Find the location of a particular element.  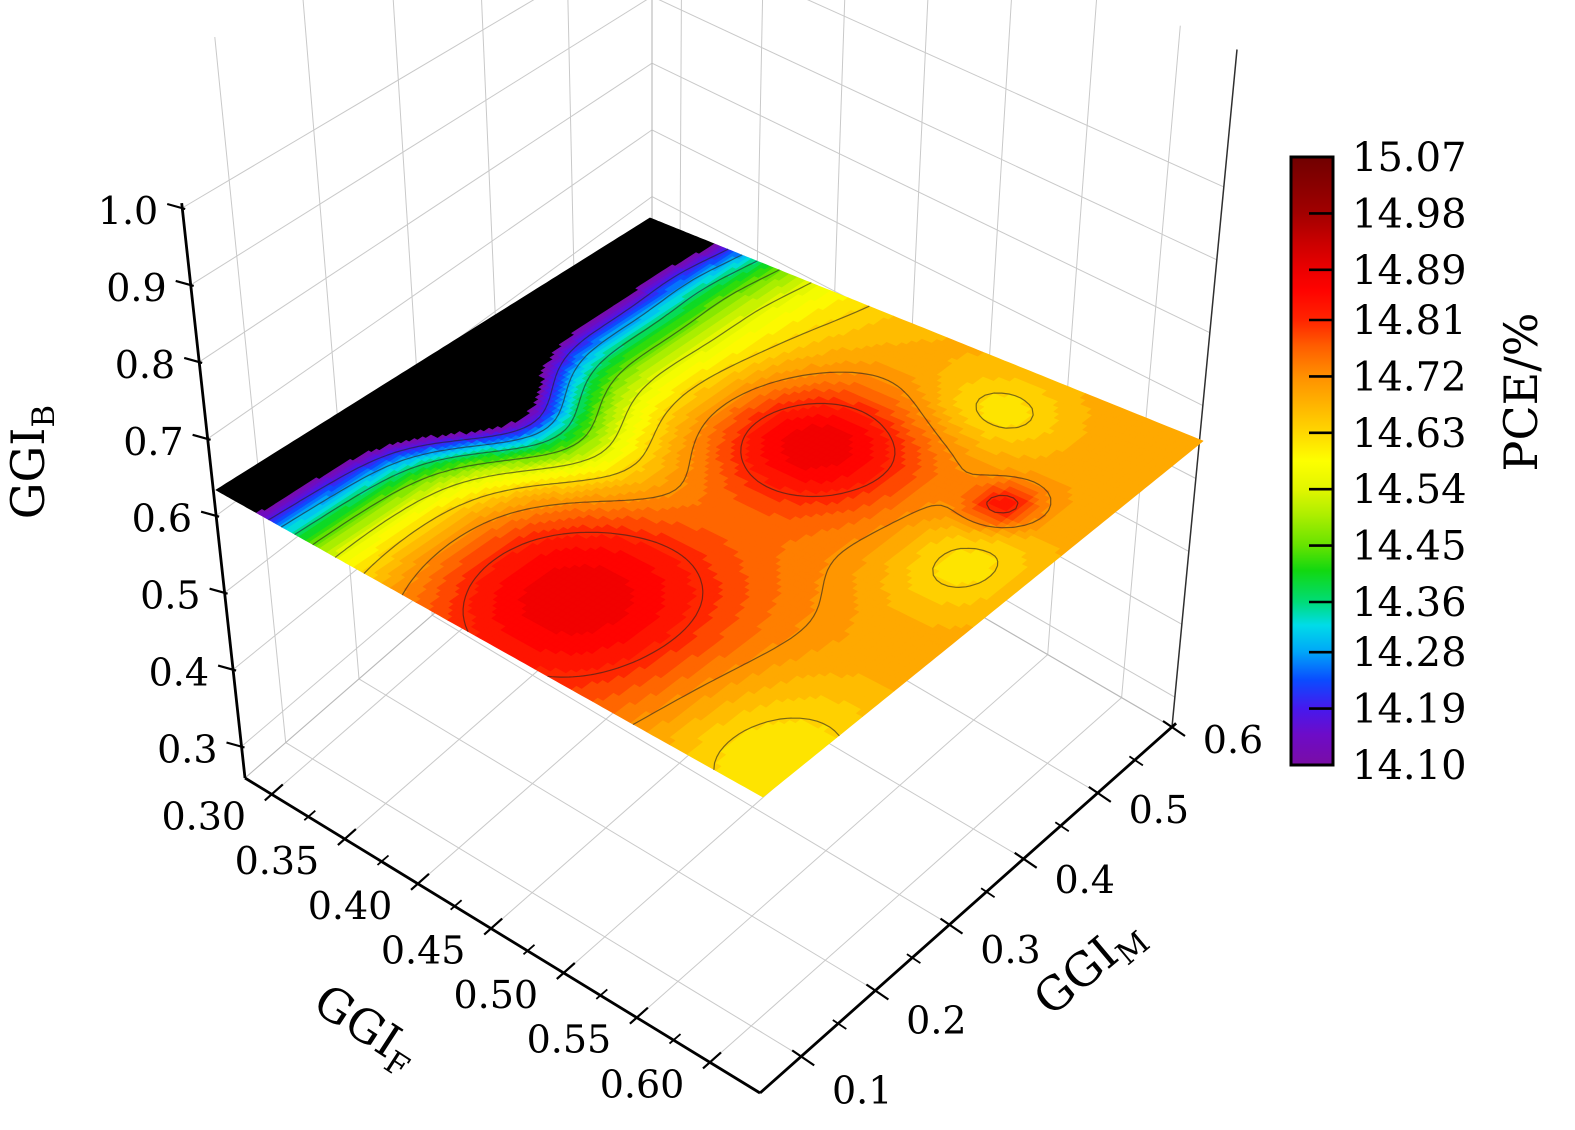

colorbar-tick-label: 14.54 is located at coordinates (1409, 490).